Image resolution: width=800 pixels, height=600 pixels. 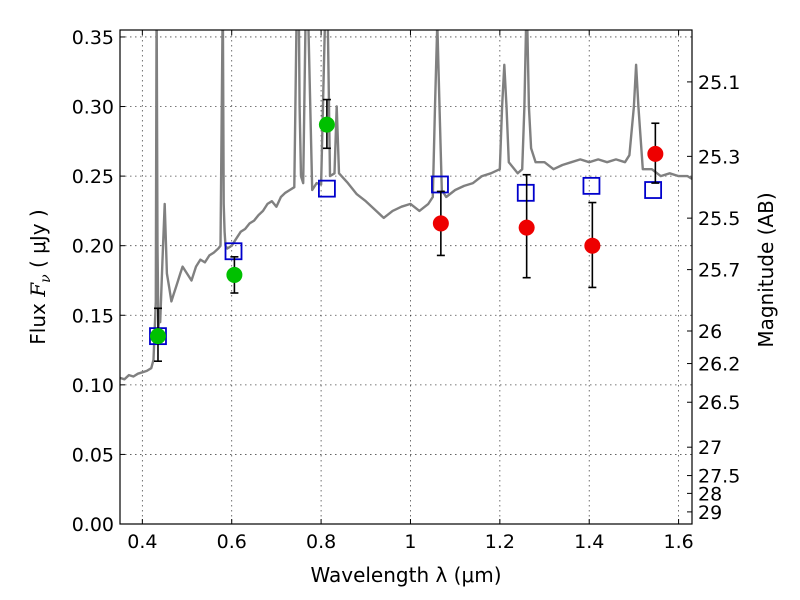 What do you see at coordinates (719, 157) in the screenshot?
I see `y2-tick-label: 25.3` at bounding box center [719, 157].